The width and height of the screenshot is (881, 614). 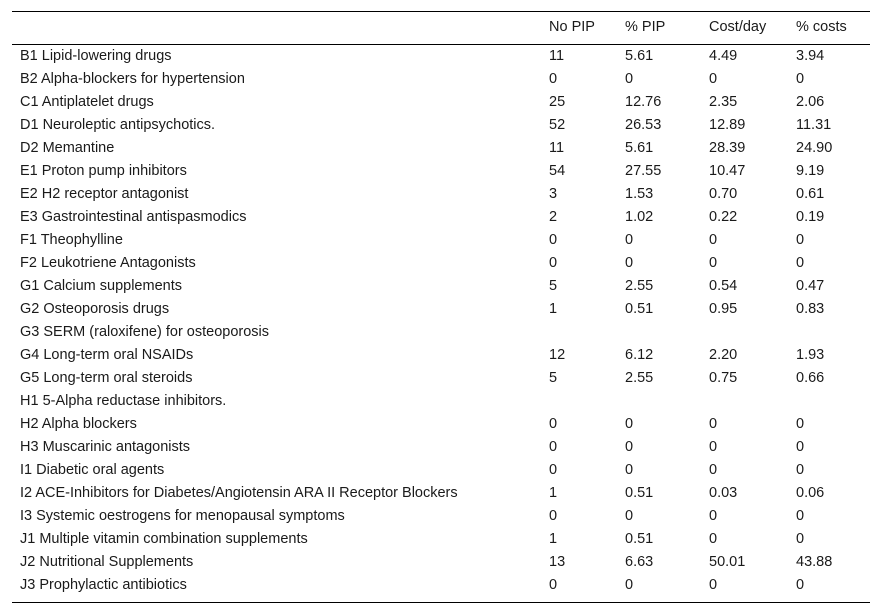 What do you see at coordinates (107, 562) in the screenshot?
I see `row-label: J2 Nutritional Supplements` at bounding box center [107, 562].